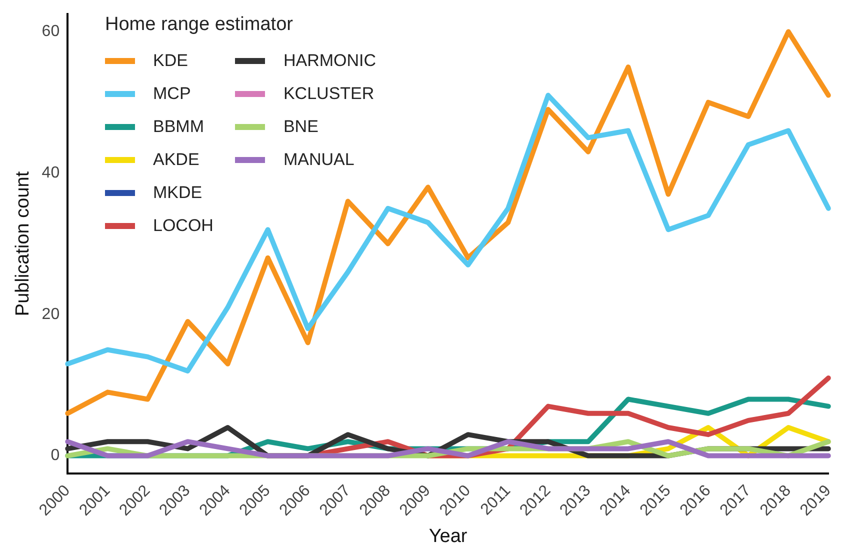  What do you see at coordinates (329, 60) in the screenshot?
I see `legend-label: HARMONIC` at bounding box center [329, 60].